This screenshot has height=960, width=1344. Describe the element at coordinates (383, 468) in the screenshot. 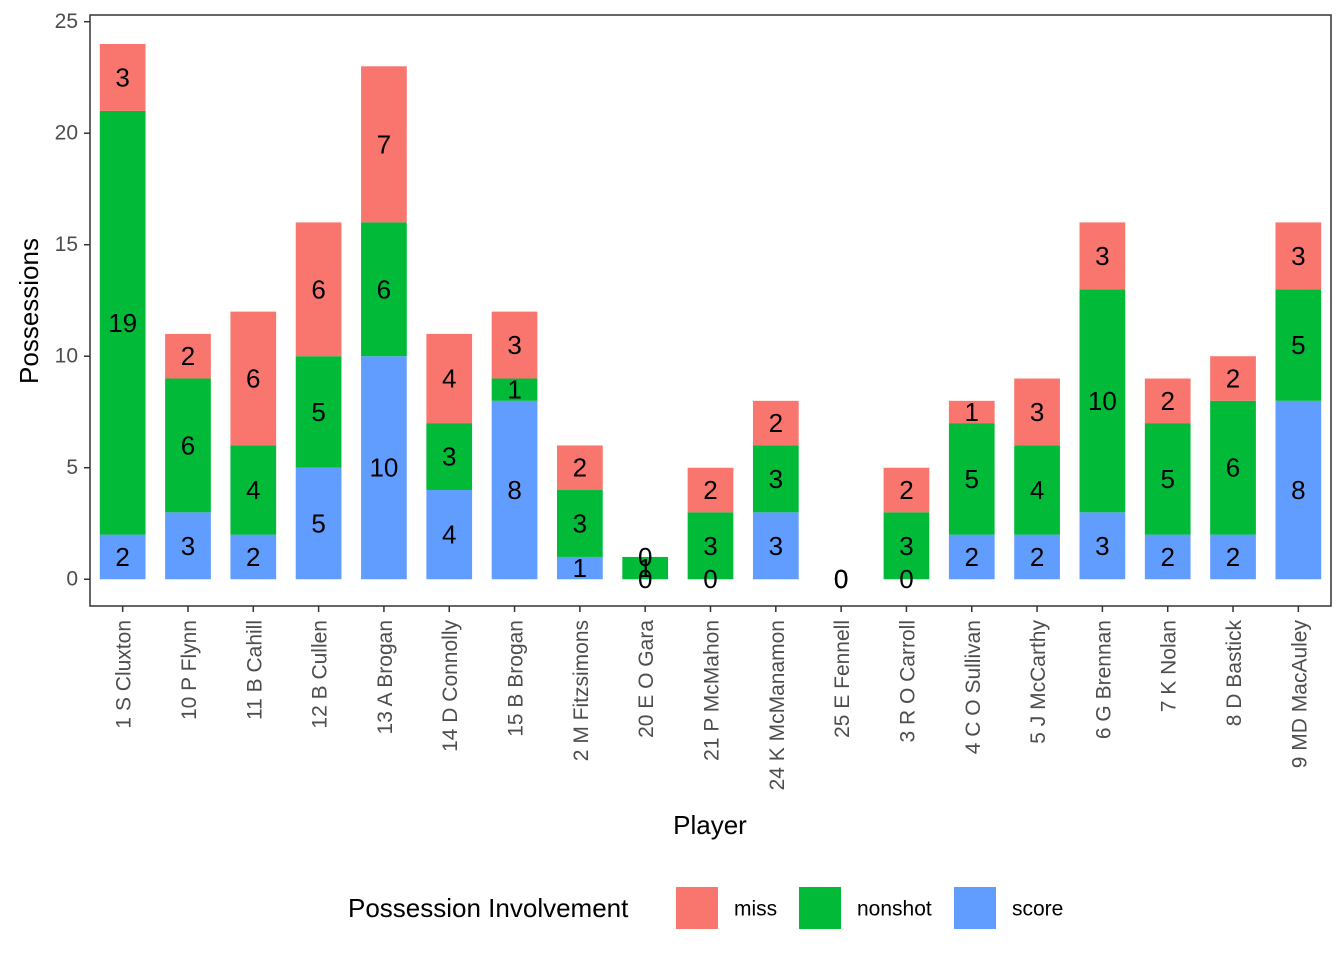

I see `segment-value-label: 10` at that location.